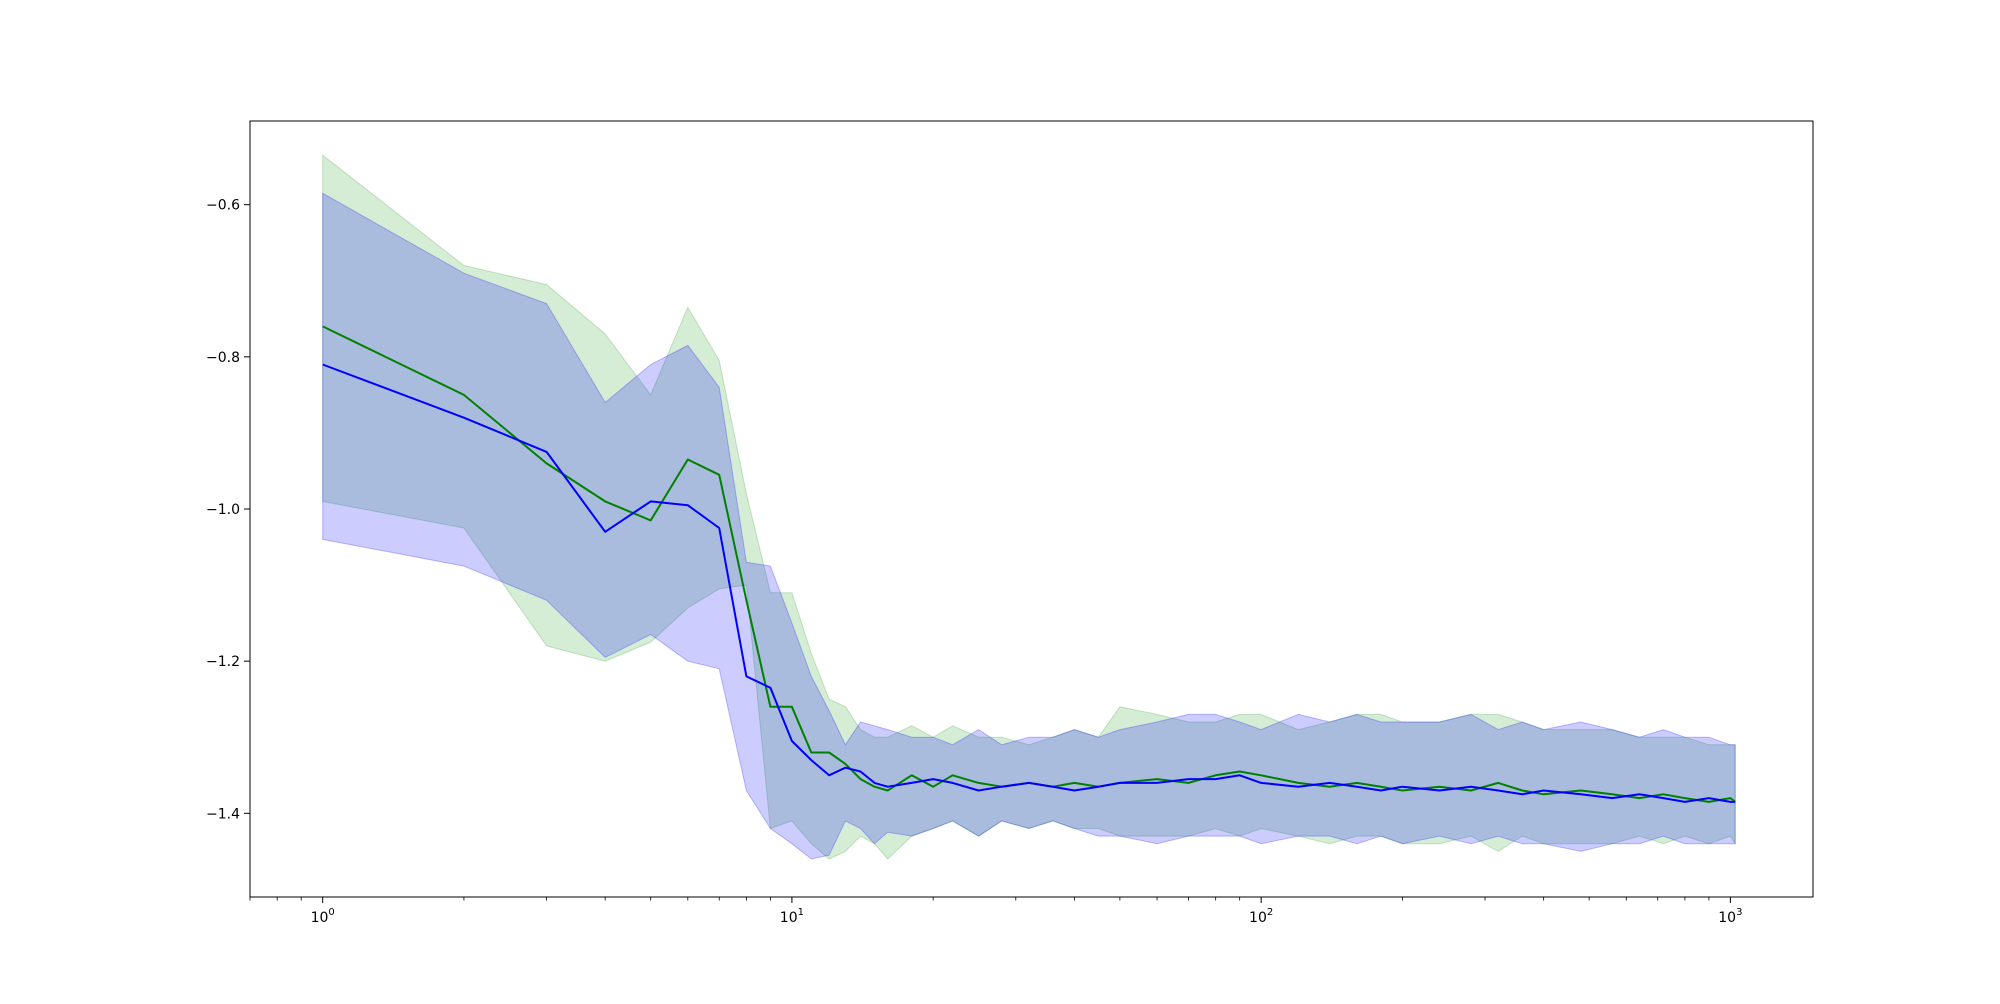 The image size is (2000, 1004). What do you see at coordinates (223, 814) in the screenshot?
I see `y-tick-label: −1.4` at bounding box center [223, 814].